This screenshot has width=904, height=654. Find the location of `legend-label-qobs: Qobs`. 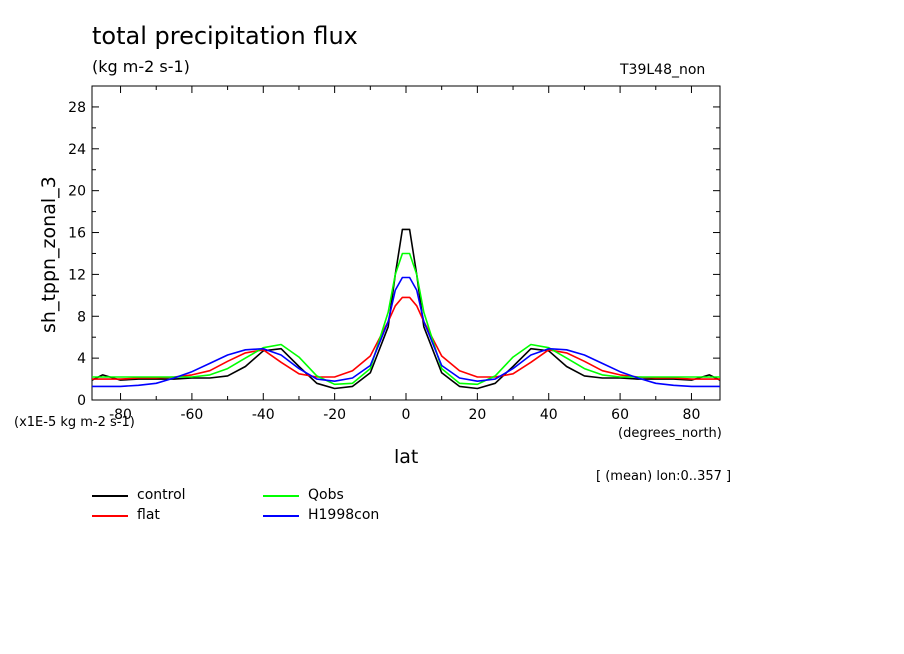

legend-label-qobs: Qobs is located at coordinates (326, 495).